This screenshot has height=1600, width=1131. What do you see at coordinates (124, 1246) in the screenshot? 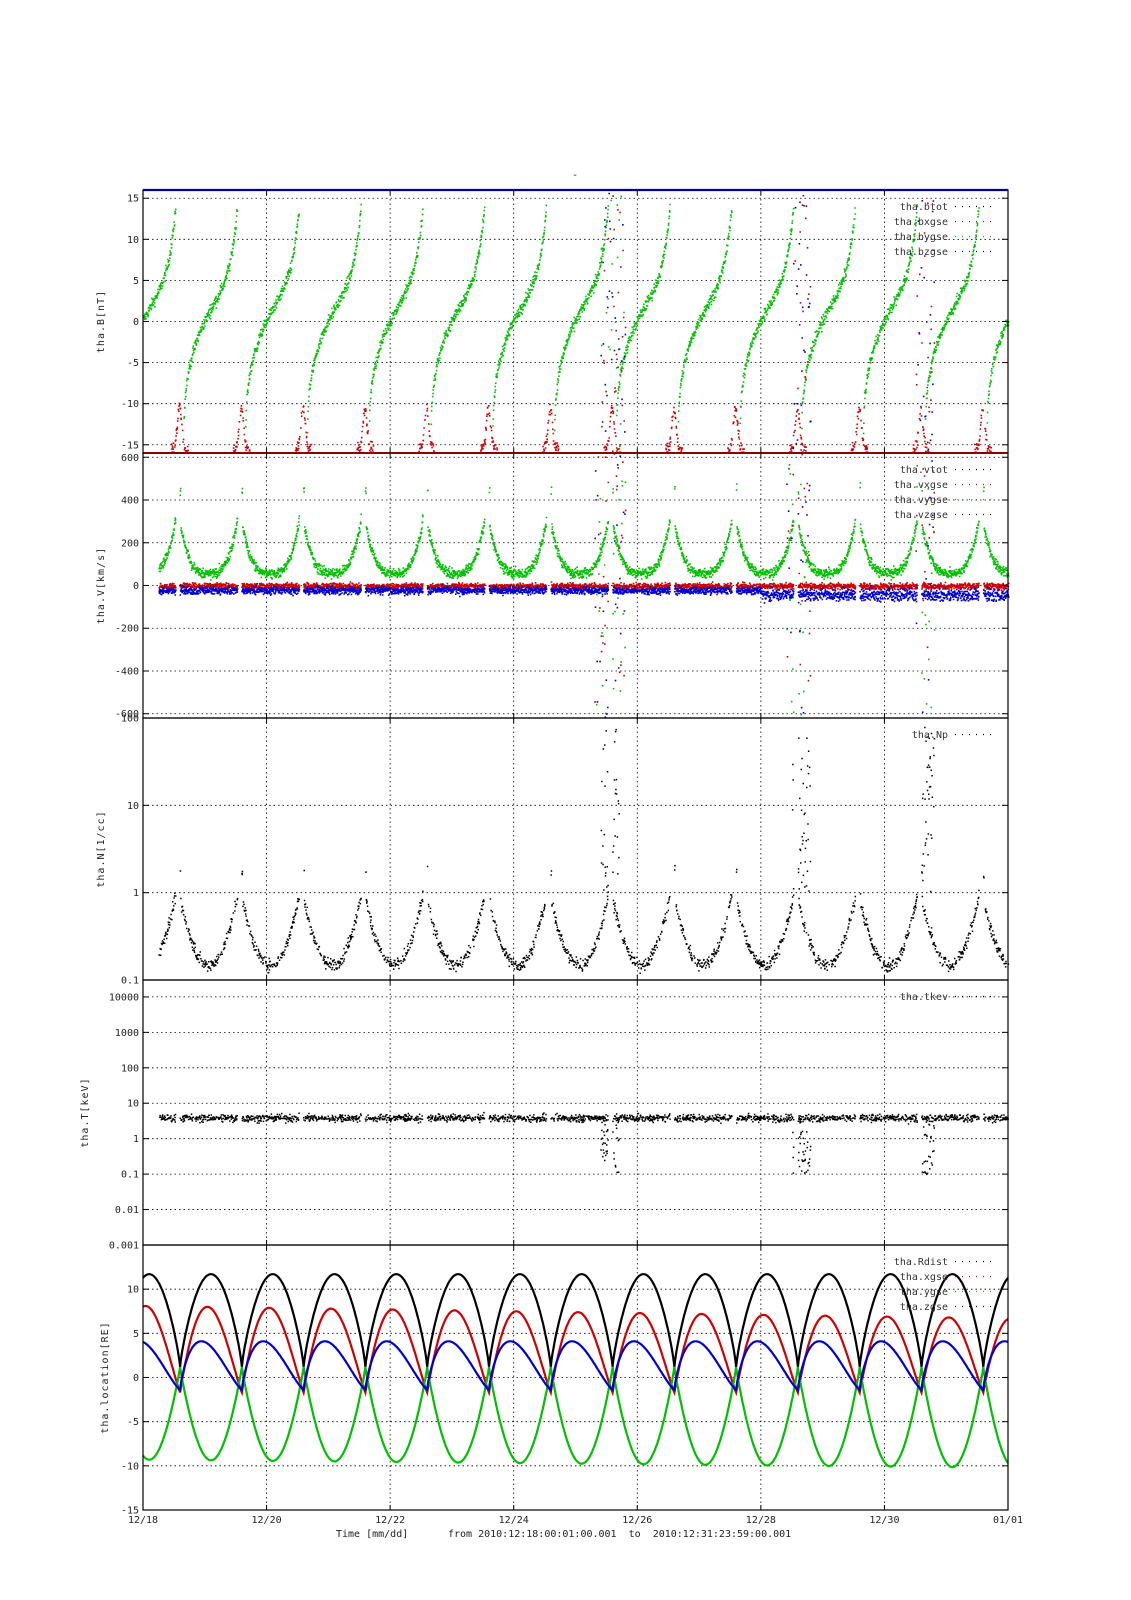
I see `y-tick-label: 0.001` at bounding box center [124, 1246].